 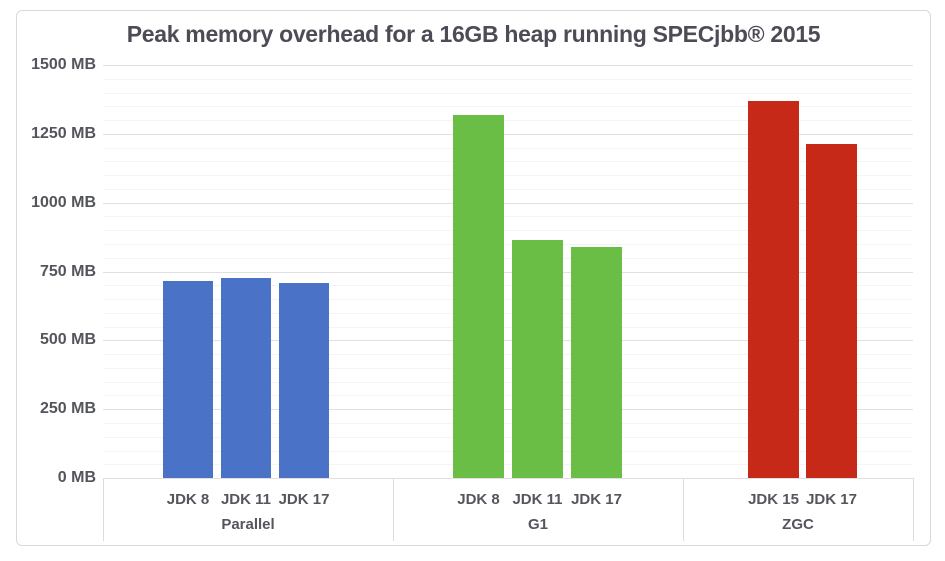 What do you see at coordinates (596, 499) in the screenshot?
I see `bar-label-g1-jdk-17: JDK 17` at bounding box center [596, 499].